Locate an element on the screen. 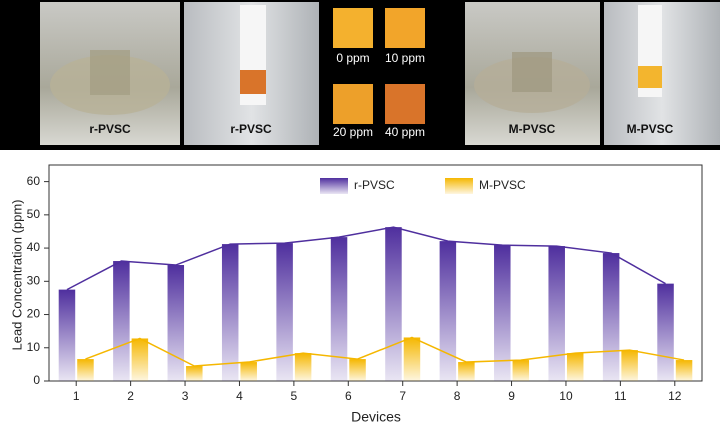 The width and height of the screenshot is (720, 430). swatch-label: 20 ppm is located at coordinates (353, 132).